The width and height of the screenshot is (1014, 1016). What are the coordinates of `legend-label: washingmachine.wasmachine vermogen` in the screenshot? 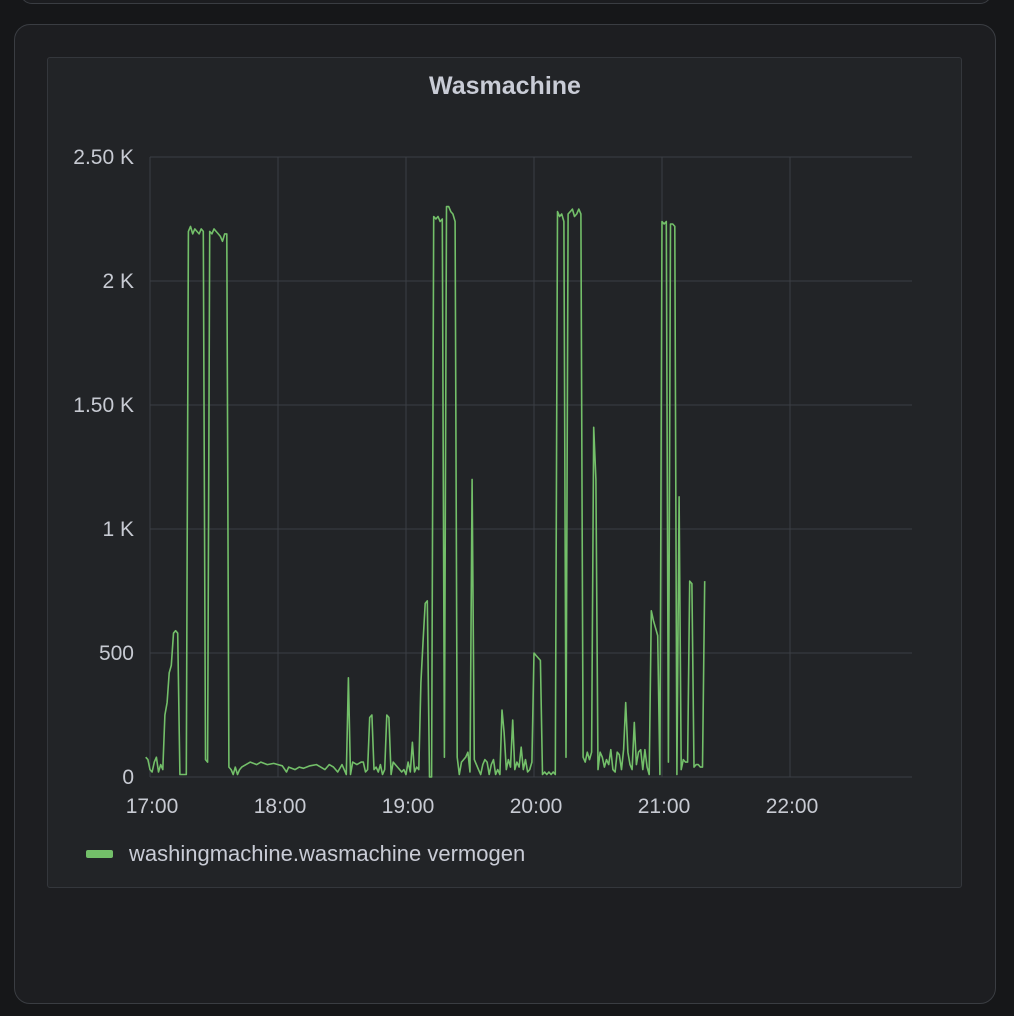 It's located at (327, 853).